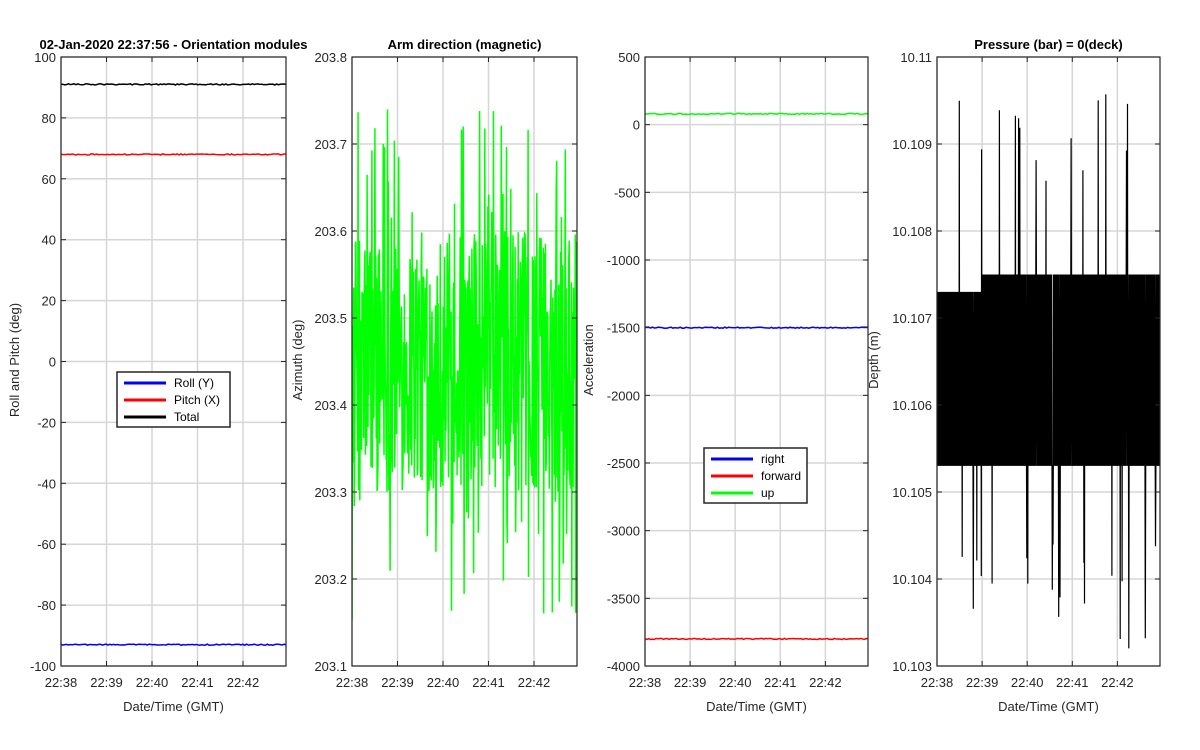  I want to click on legend-entry: right, so click(773, 459).